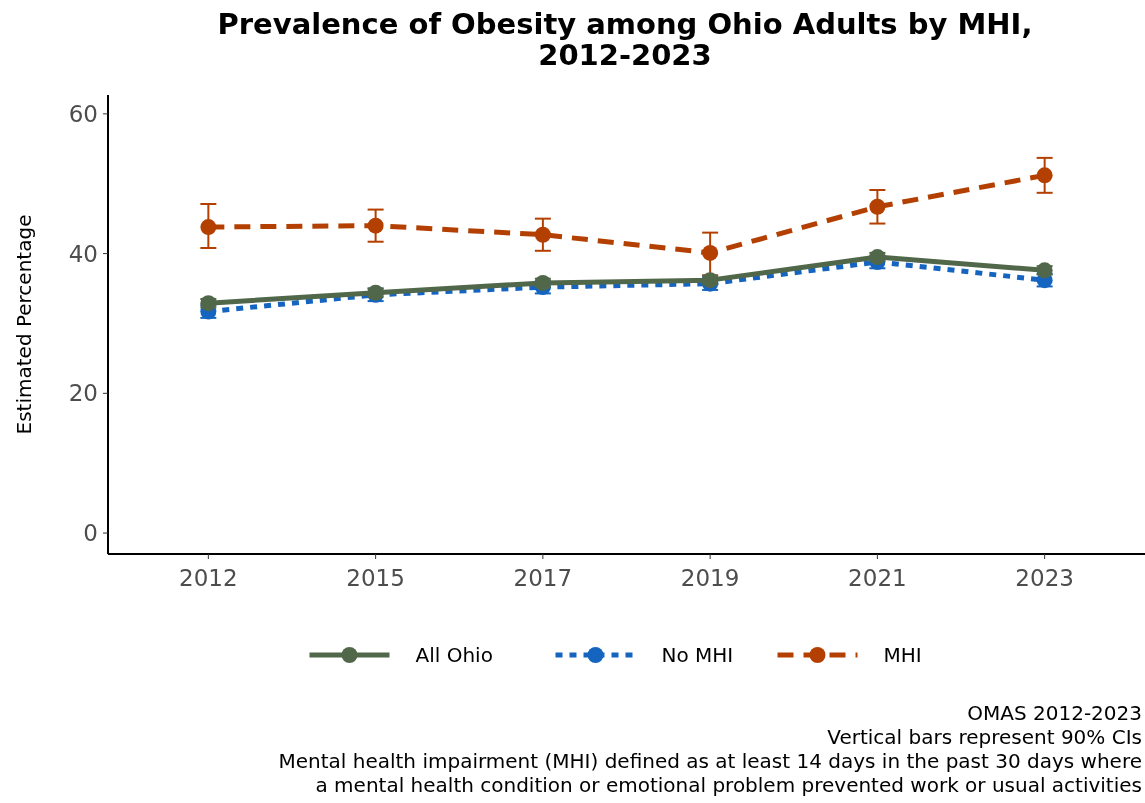 This screenshot has width=1145, height=803. What do you see at coordinates (877, 578) in the screenshot?
I see `x-tick-label: 2021` at bounding box center [877, 578].